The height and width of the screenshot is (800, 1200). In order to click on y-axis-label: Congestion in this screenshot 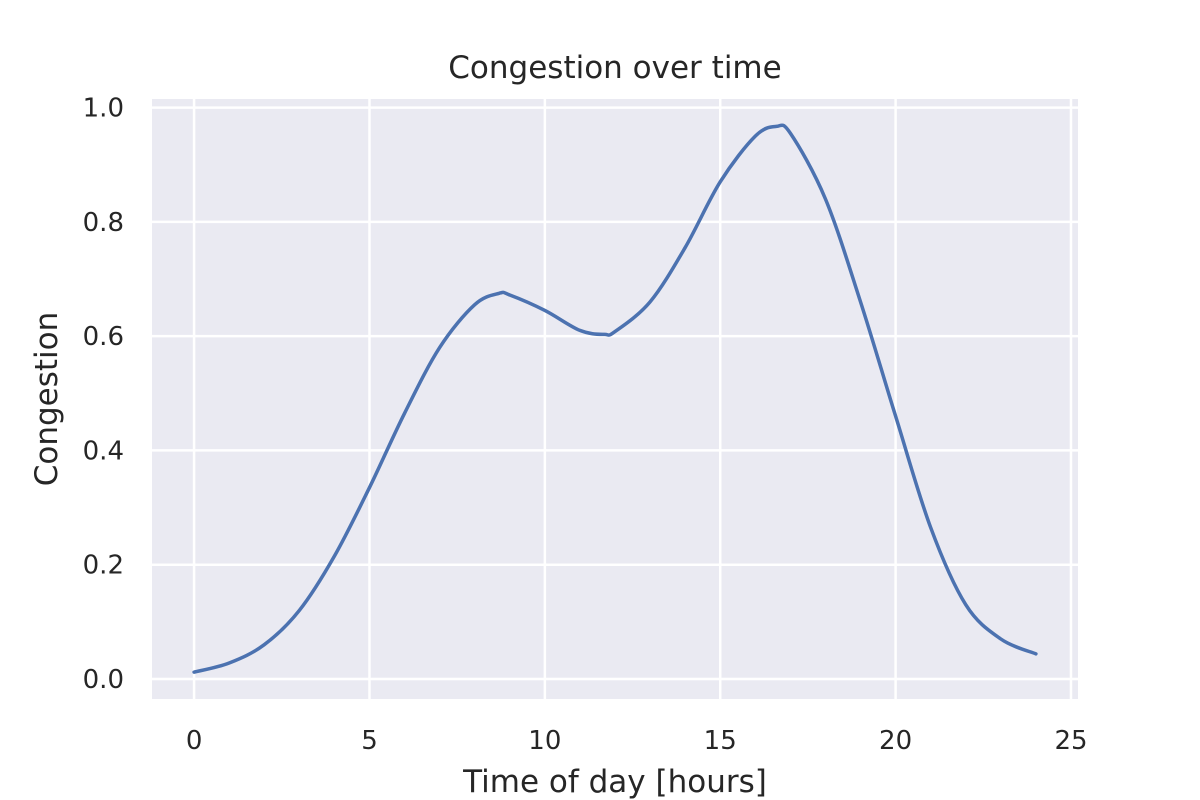, I will do `click(47, 399)`.